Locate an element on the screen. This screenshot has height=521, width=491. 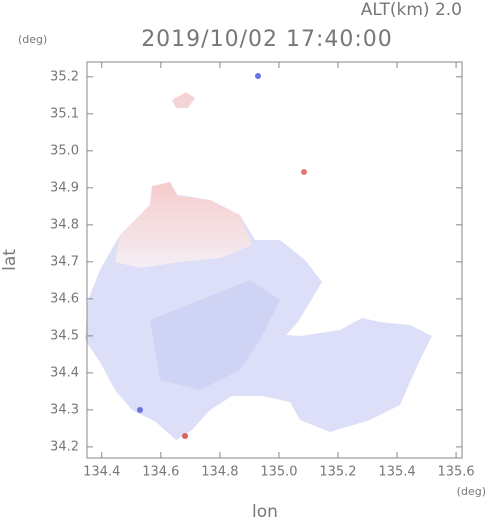
y-tick-label: 34.8 is located at coordinates (64, 224).